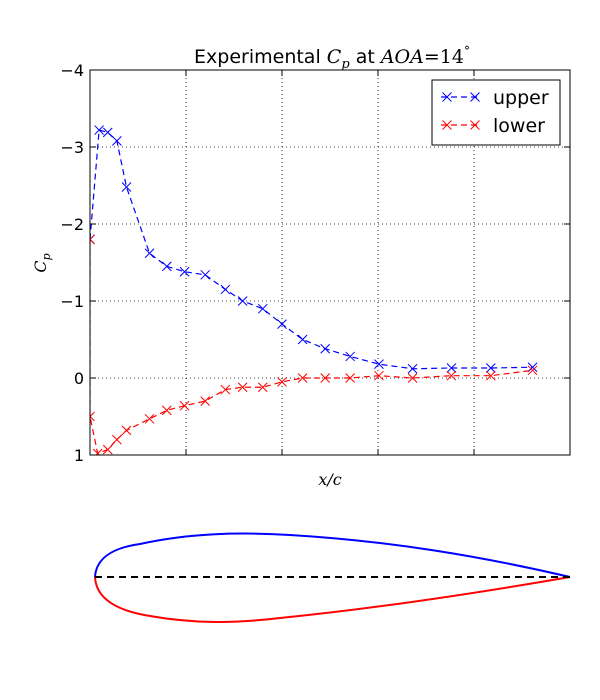  What do you see at coordinates (42, 262) in the screenshot?
I see `y-axis-label: Cp` at bounding box center [42, 262].